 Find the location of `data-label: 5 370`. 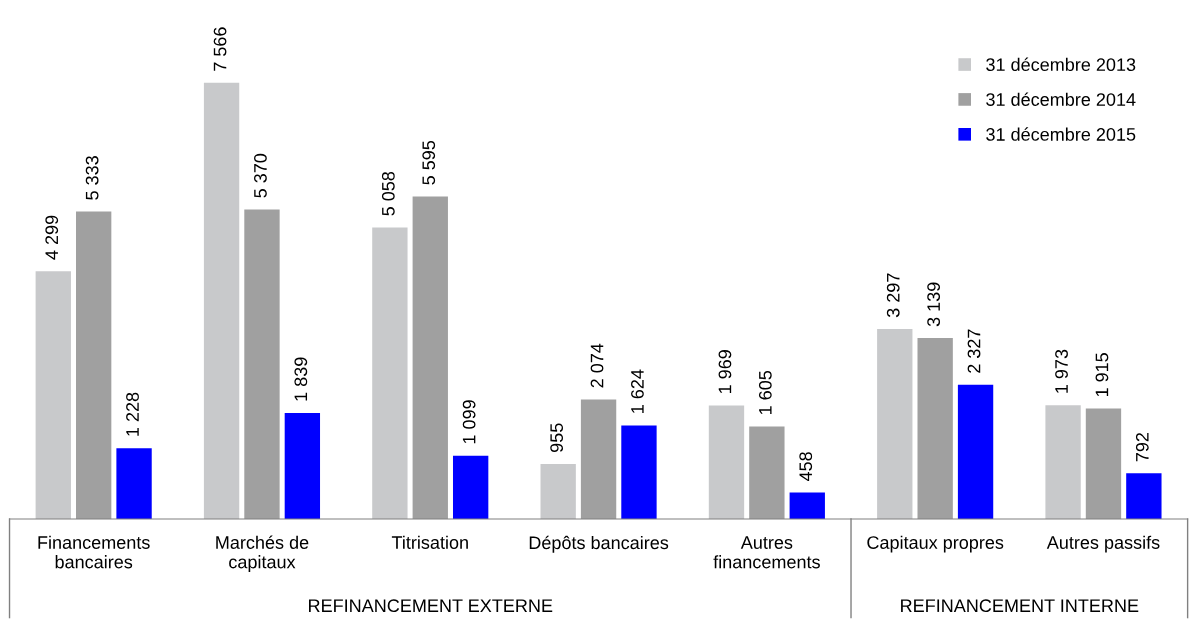

data-label: 5 370 is located at coordinates (260, 175).